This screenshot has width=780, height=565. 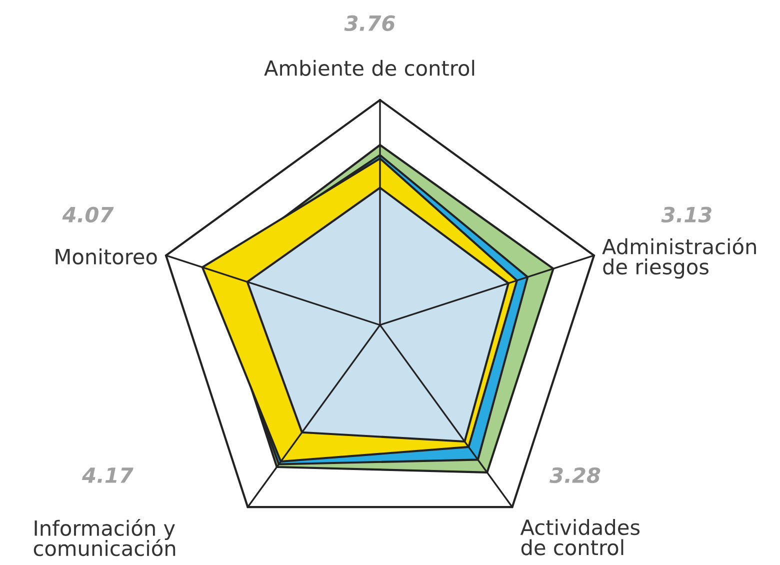 I want to click on text: 4.07, so click(x=88, y=214).